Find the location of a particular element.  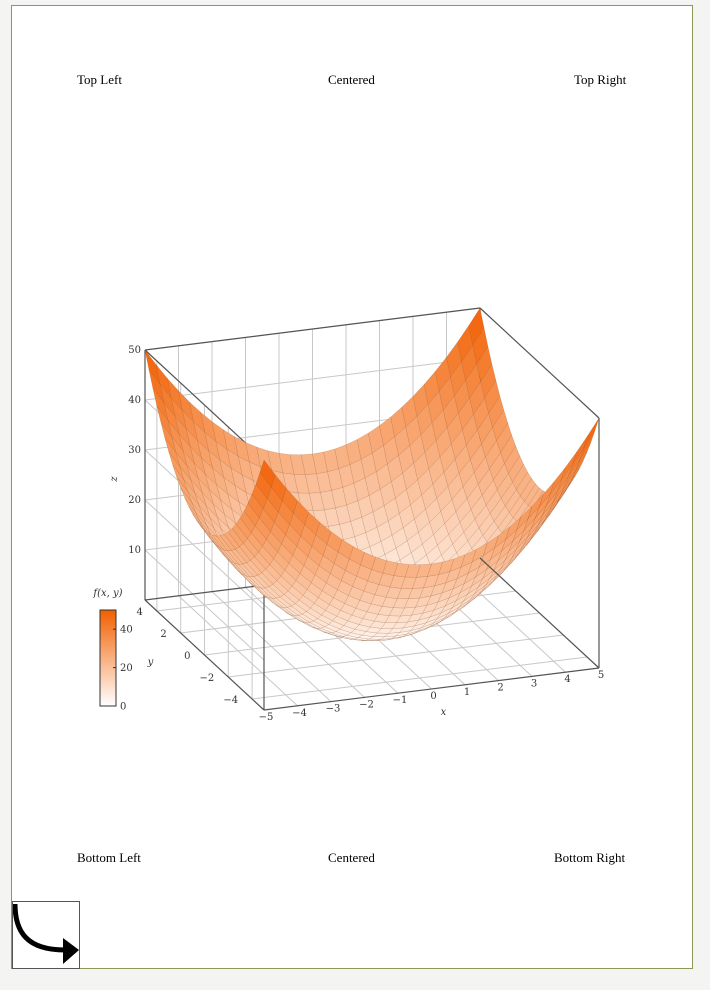

footer-bottom-center: Centered is located at coordinates (351, 857).